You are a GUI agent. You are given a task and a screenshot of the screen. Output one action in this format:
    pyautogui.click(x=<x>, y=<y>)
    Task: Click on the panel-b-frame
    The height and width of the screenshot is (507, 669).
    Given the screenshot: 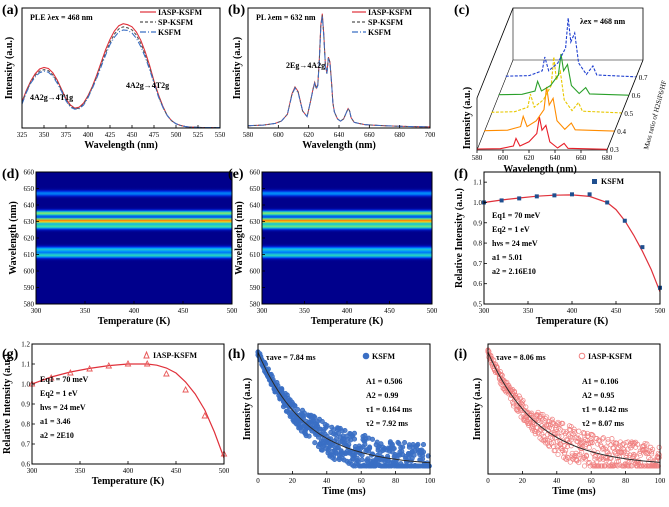 What is the action you would take?
    pyautogui.click(x=339, y=68)
    